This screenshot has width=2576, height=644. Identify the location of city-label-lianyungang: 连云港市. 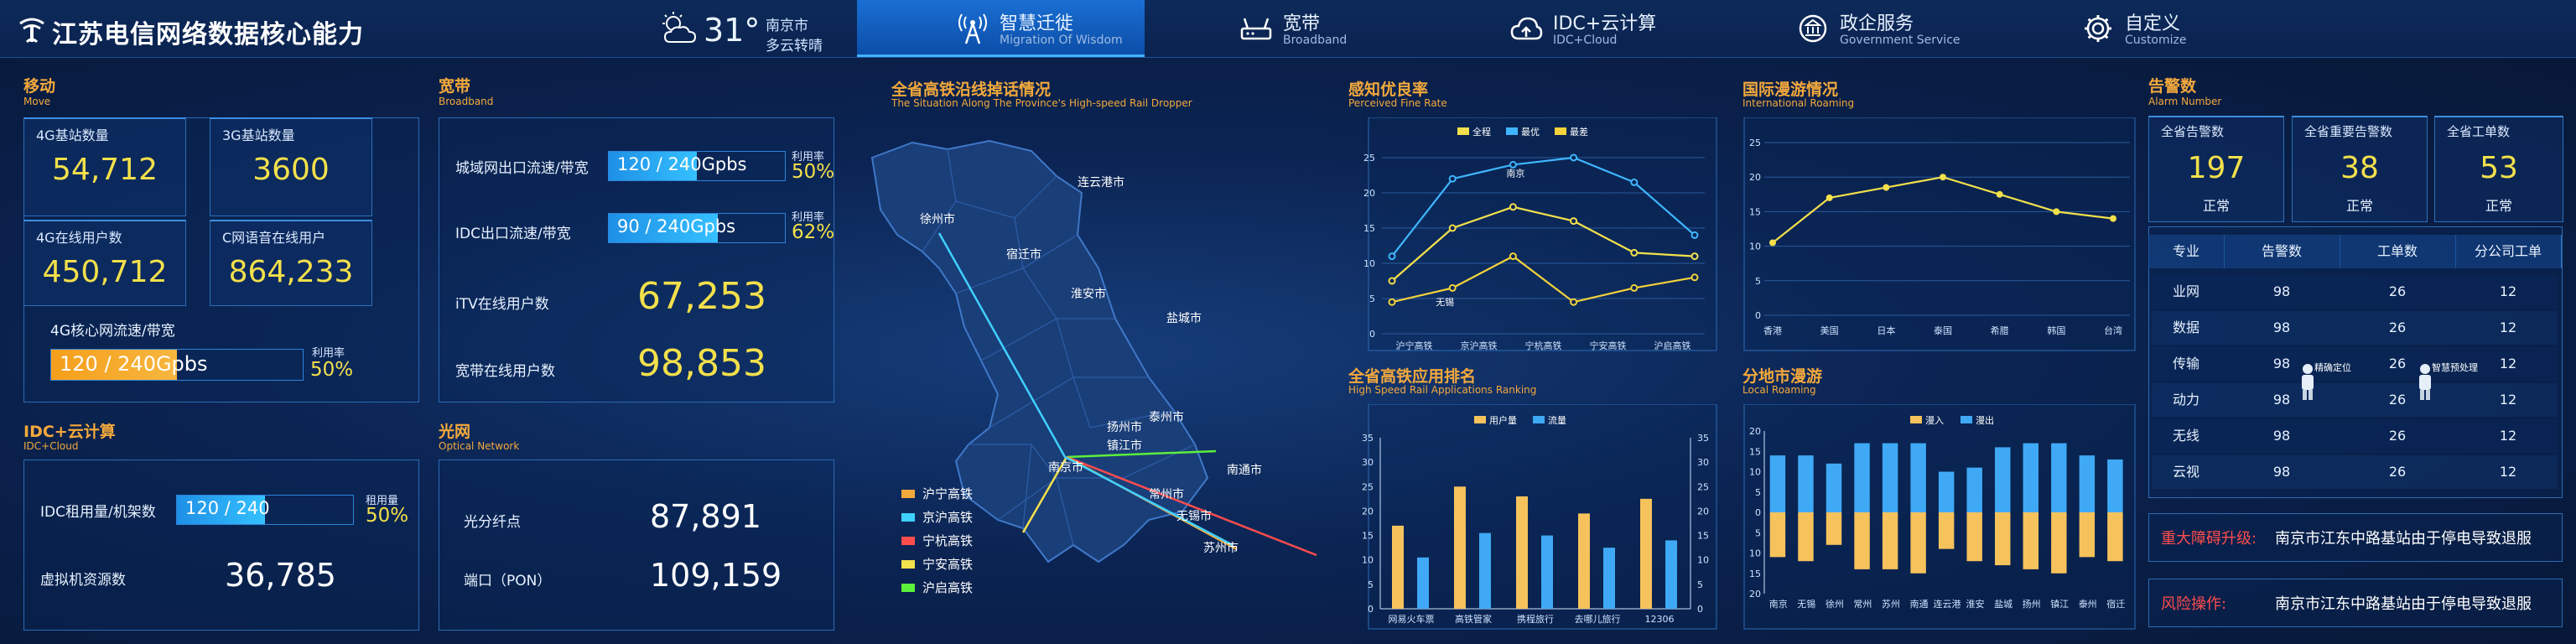
(1101, 182).